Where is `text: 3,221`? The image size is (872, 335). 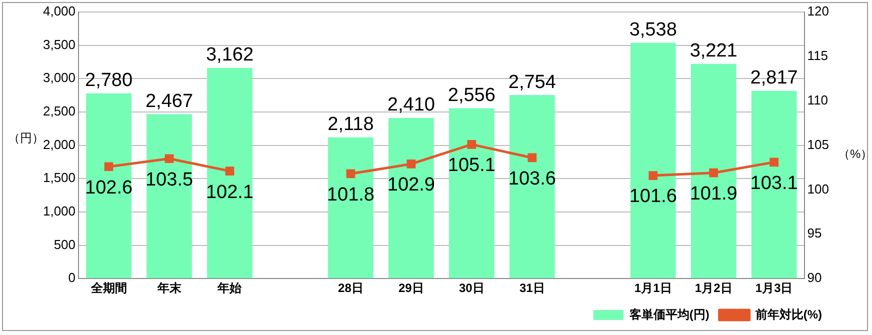
text: 3,221 is located at coordinates (714, 51).